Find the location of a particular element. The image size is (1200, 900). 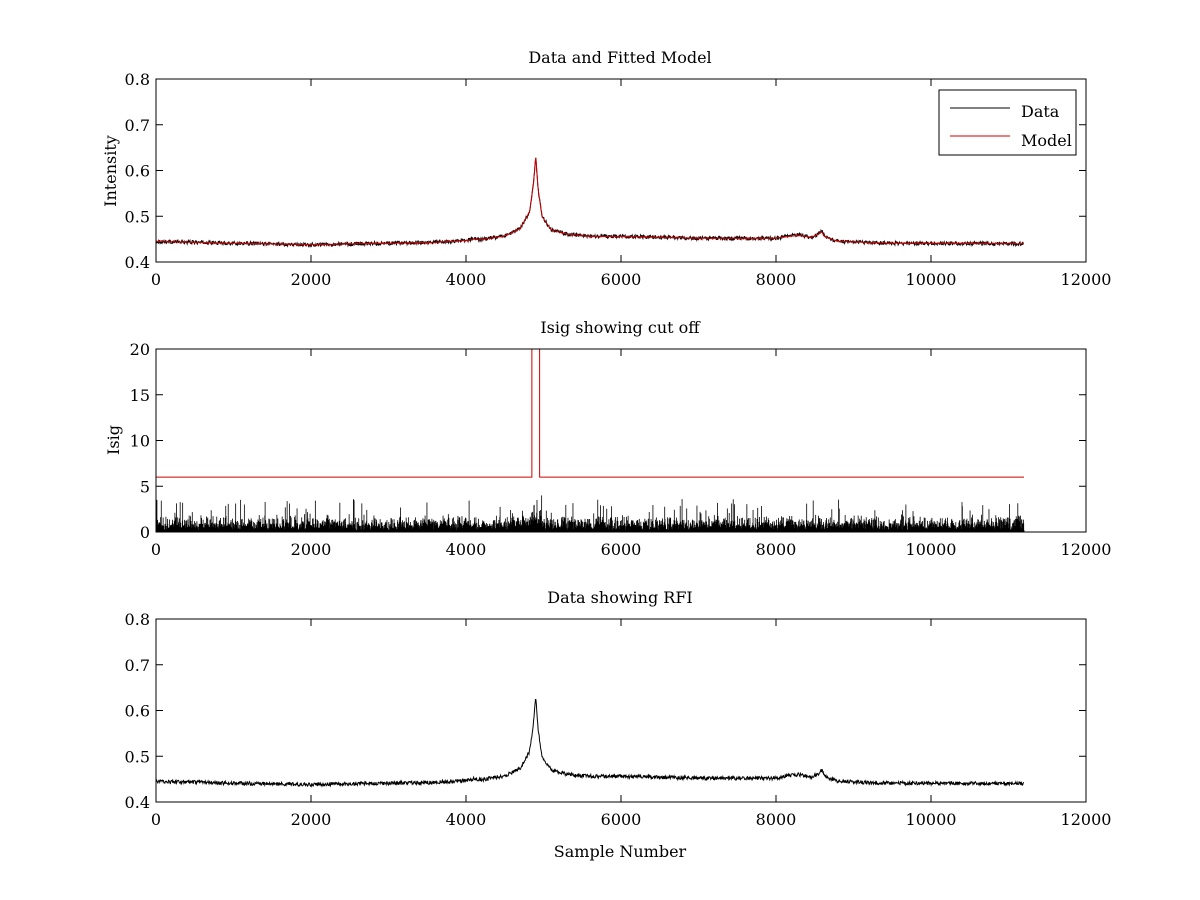

legend: Data Model is located at coordinates (1007, 122).